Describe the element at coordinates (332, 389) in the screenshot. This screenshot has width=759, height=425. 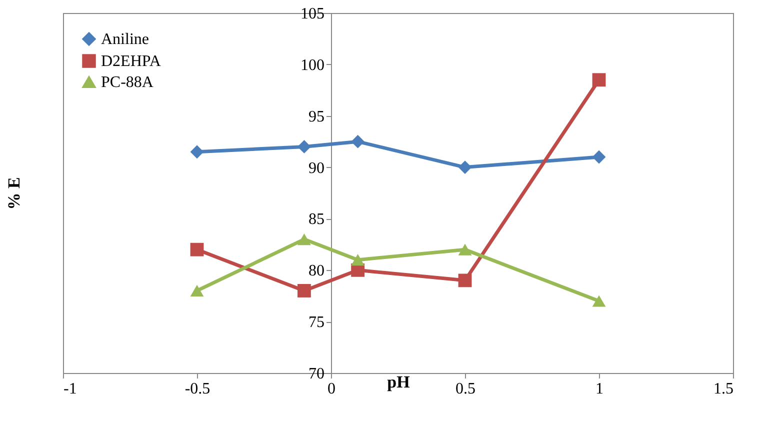
I see `x-tick-label: 0` at that location.